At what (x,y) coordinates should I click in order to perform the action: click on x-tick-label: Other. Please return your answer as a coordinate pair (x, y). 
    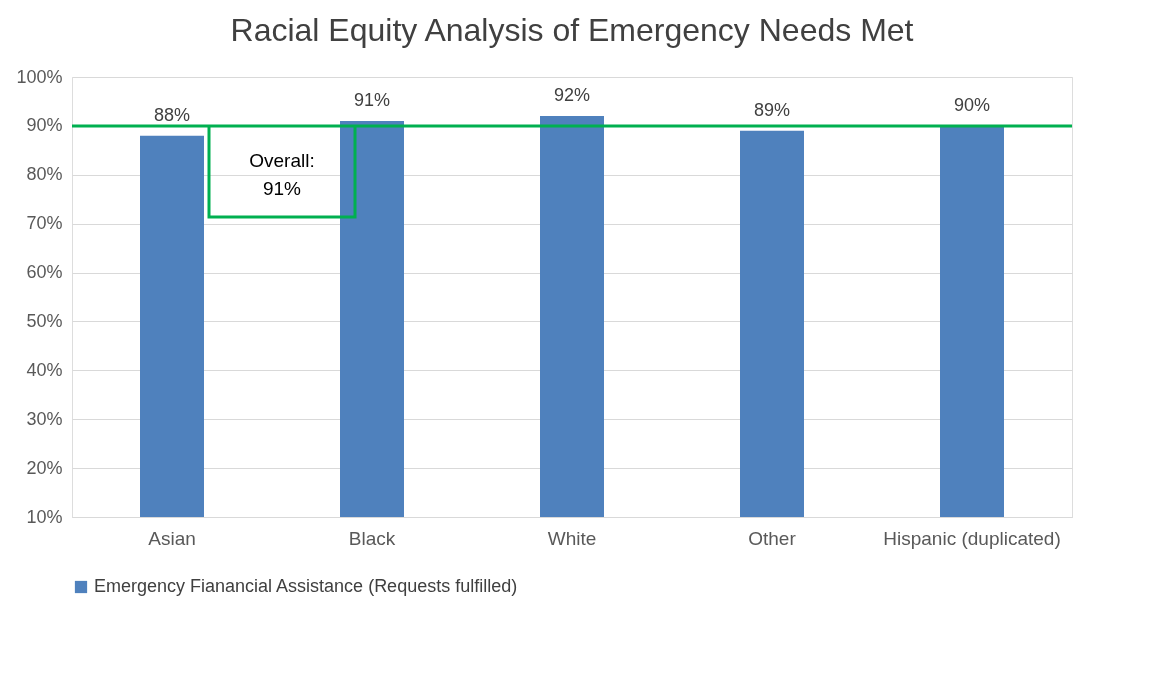
    Looking at the image, I should click on (772, 538).